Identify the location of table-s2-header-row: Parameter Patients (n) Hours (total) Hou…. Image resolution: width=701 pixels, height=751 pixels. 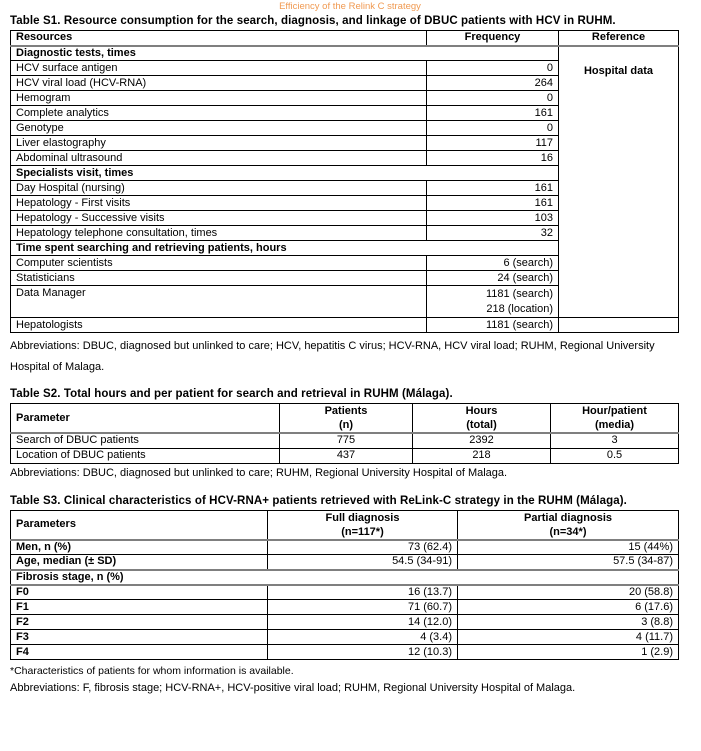
(344, 418).